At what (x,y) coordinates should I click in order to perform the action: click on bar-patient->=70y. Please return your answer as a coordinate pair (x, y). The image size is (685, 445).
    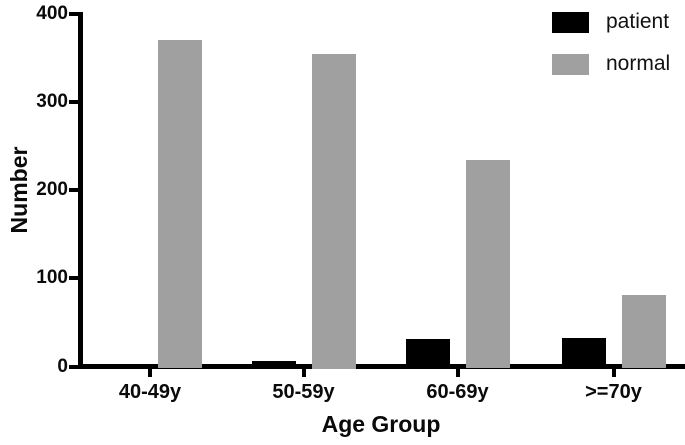
    Looking at the image, I should click on (583, 353).